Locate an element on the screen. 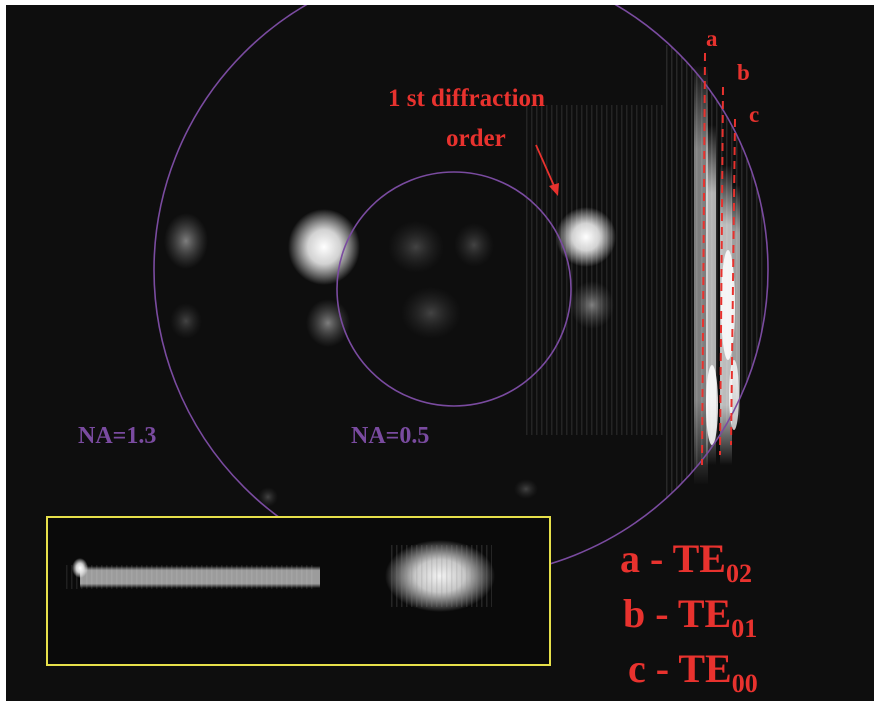  na-outer-label: NA=1.3 is located at coordinates (117, 436).